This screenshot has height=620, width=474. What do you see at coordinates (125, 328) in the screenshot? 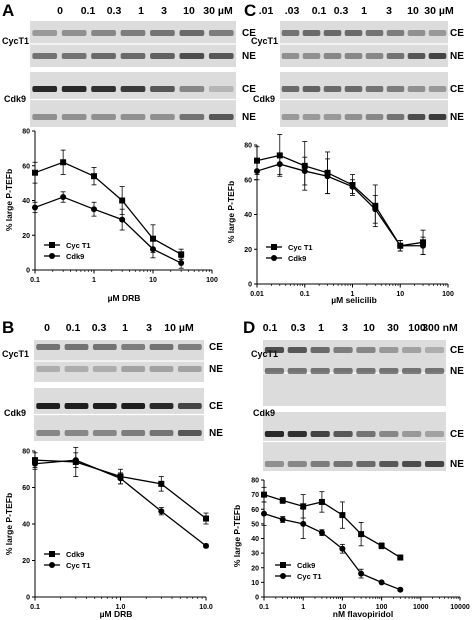
I see `concentration-label: 1` at bounding box center [125, 328].